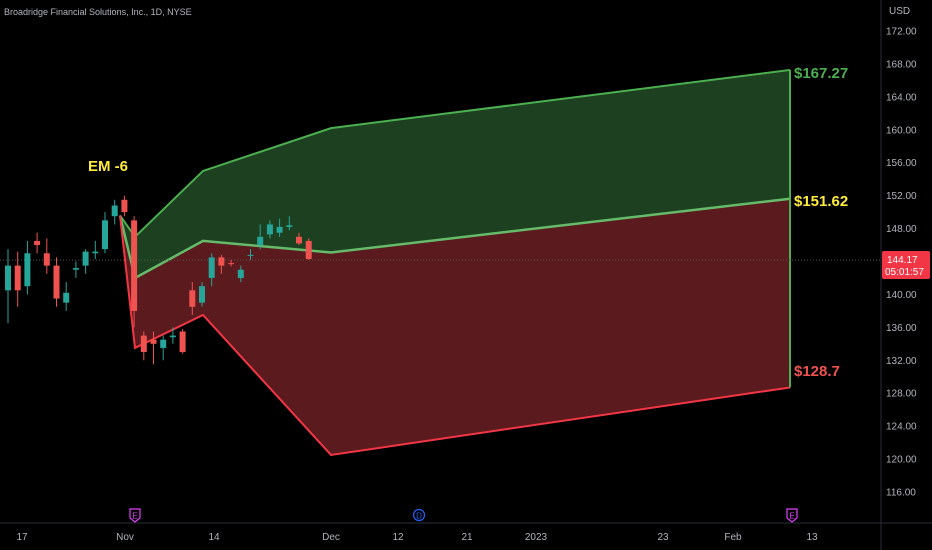 The image size is (932, 550). Describe the element at coordinates (467, 537) in the screenshot. I see `x-tick-label: 21` at that location.